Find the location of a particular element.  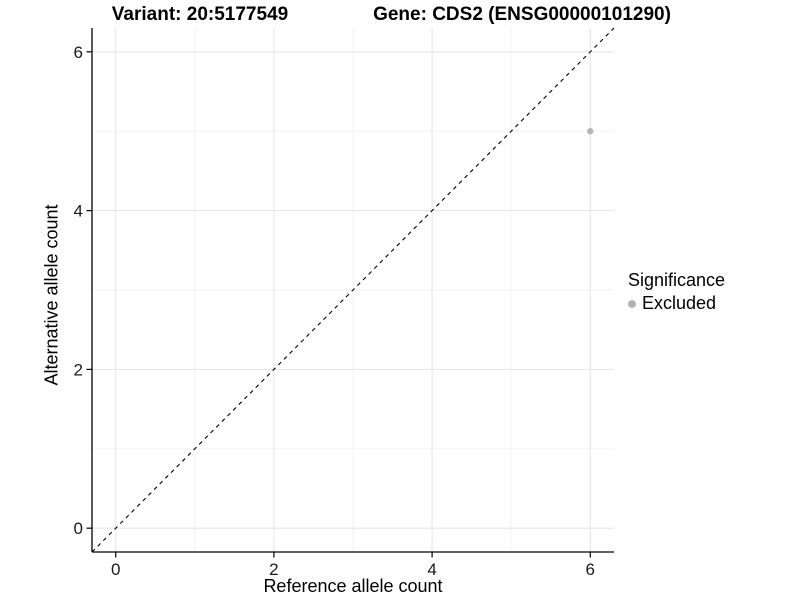

data-point is located at coordinates (590, 131).